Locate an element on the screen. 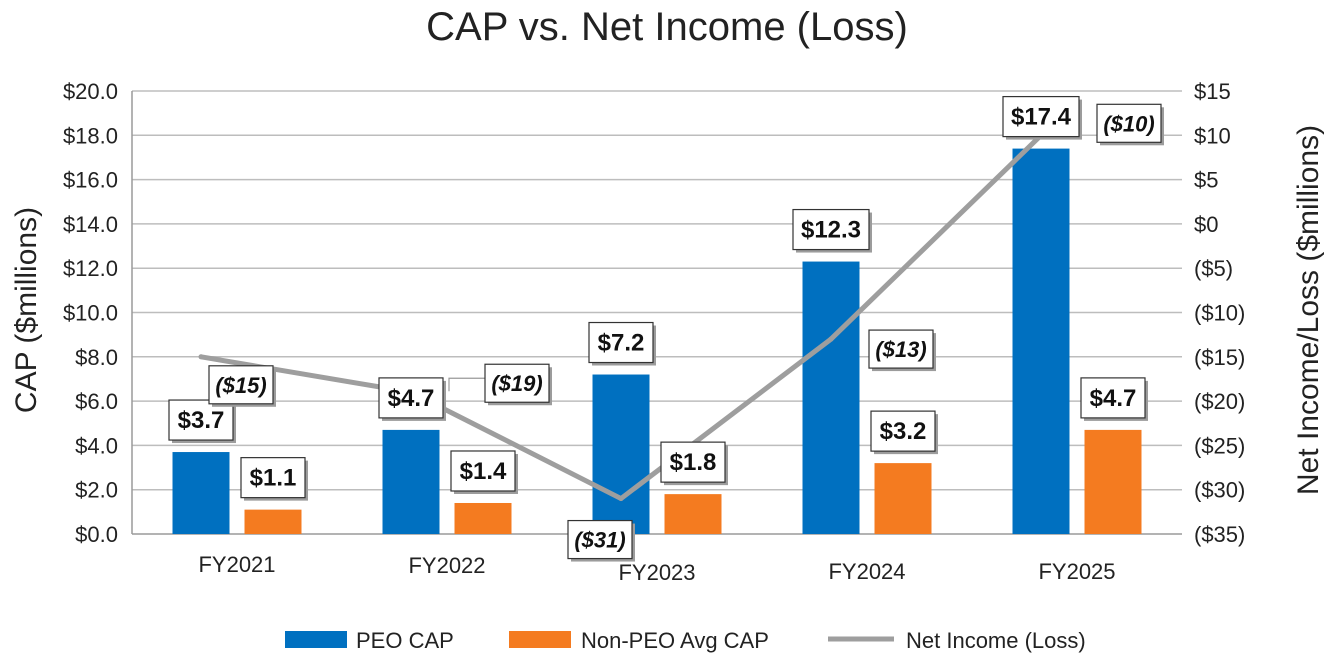 The width and height of the screenshot is (1334, 654). non-peo-cap-data-label: $1.1 is located at coordinates (273, 478).